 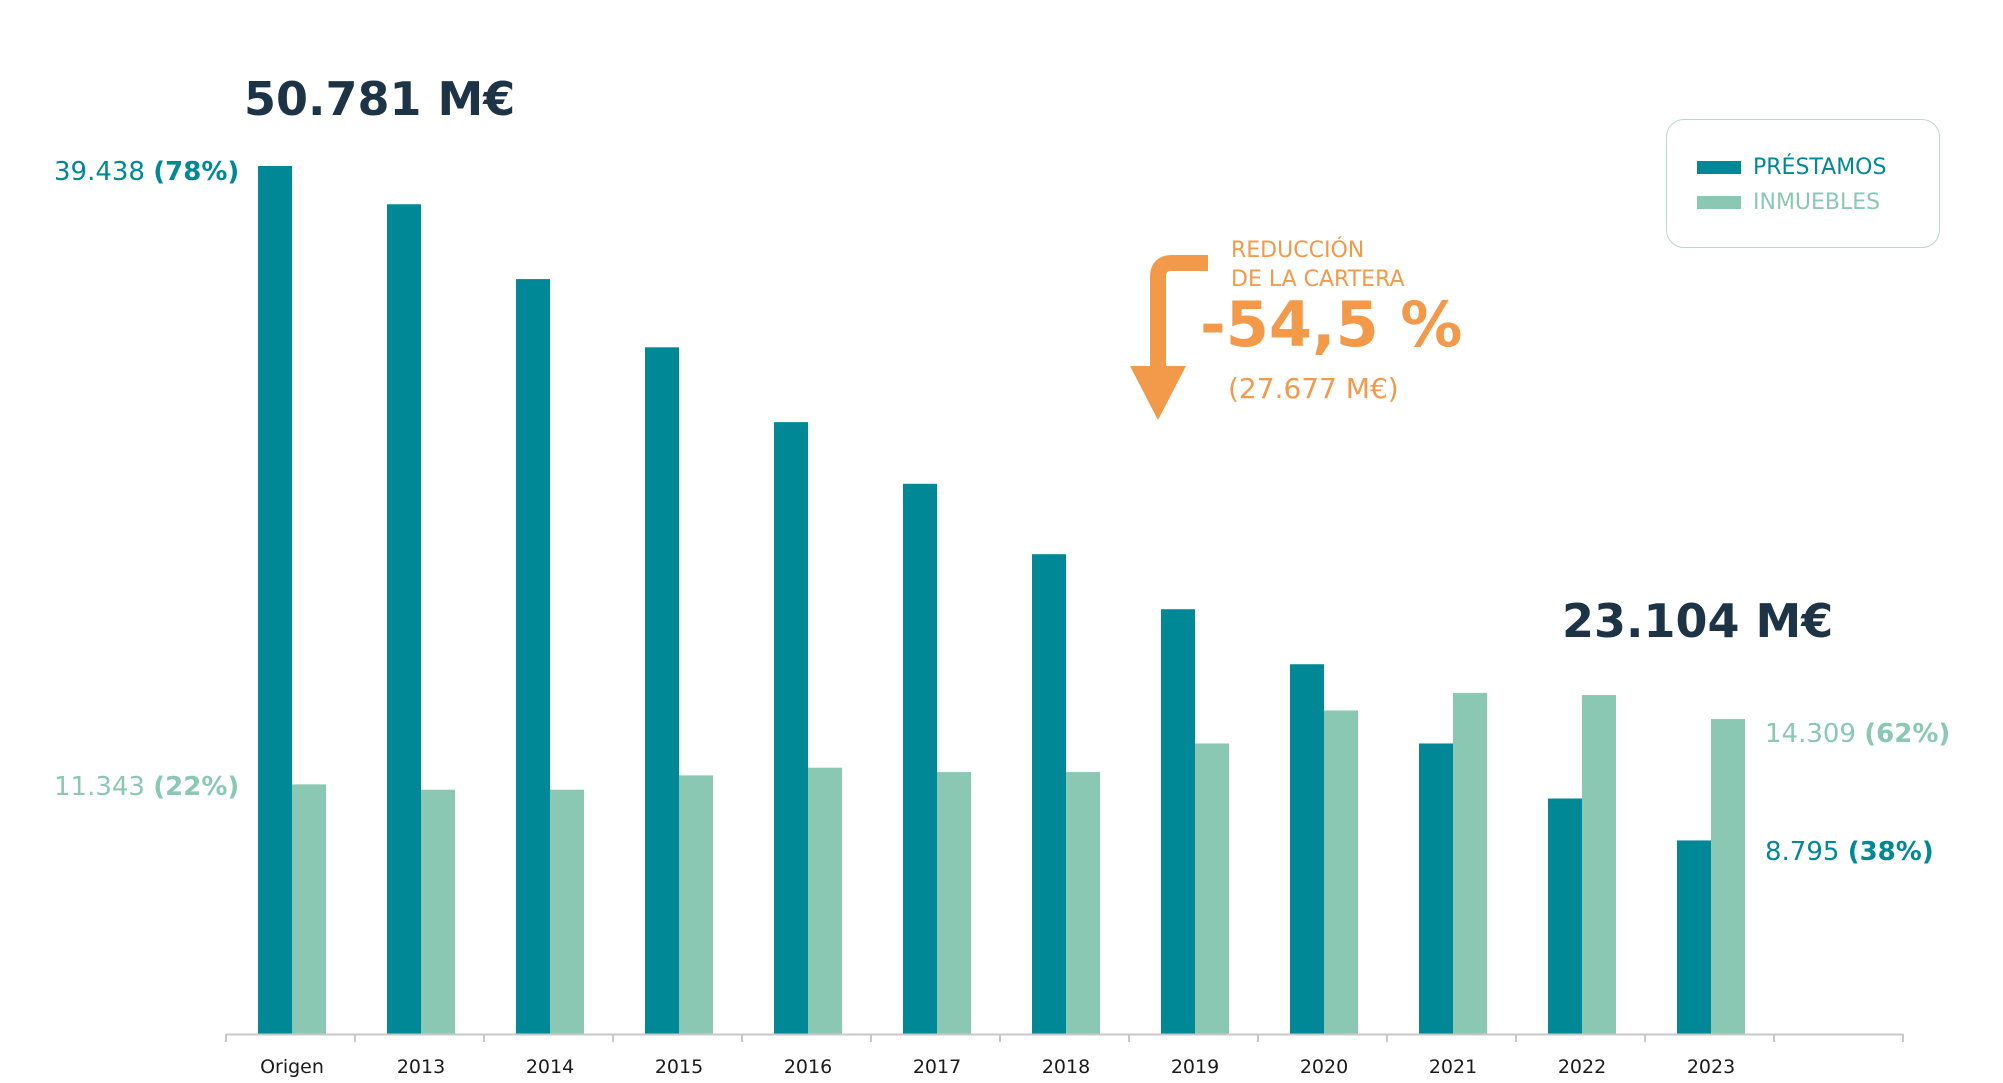 What do you see at coordinates (380, 99) in the screenshot?
I see `total-start-label: 50.781 M€` at bounding box center [380, 99].